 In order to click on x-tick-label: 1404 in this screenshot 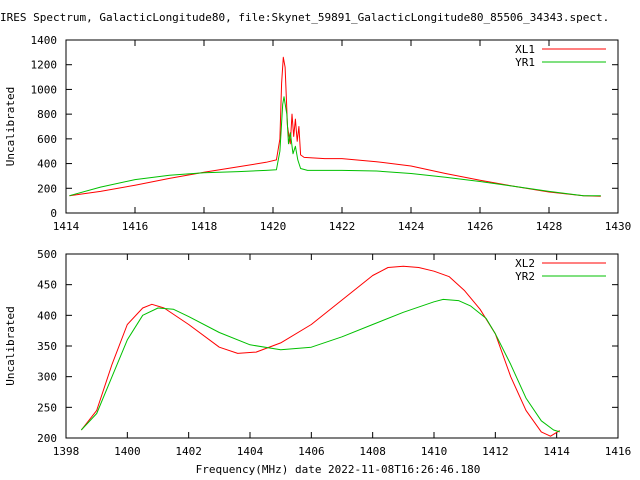, I will do `click(250, 451)`.